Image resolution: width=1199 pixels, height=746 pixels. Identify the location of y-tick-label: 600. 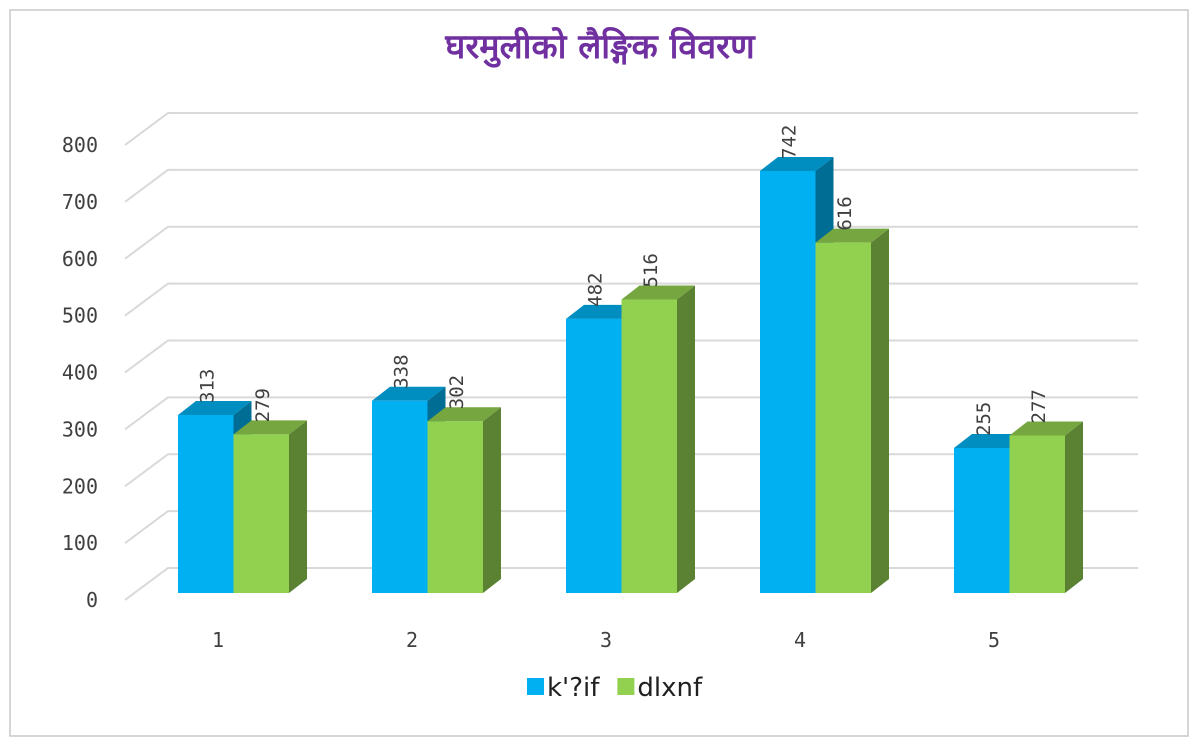
(80, 259).